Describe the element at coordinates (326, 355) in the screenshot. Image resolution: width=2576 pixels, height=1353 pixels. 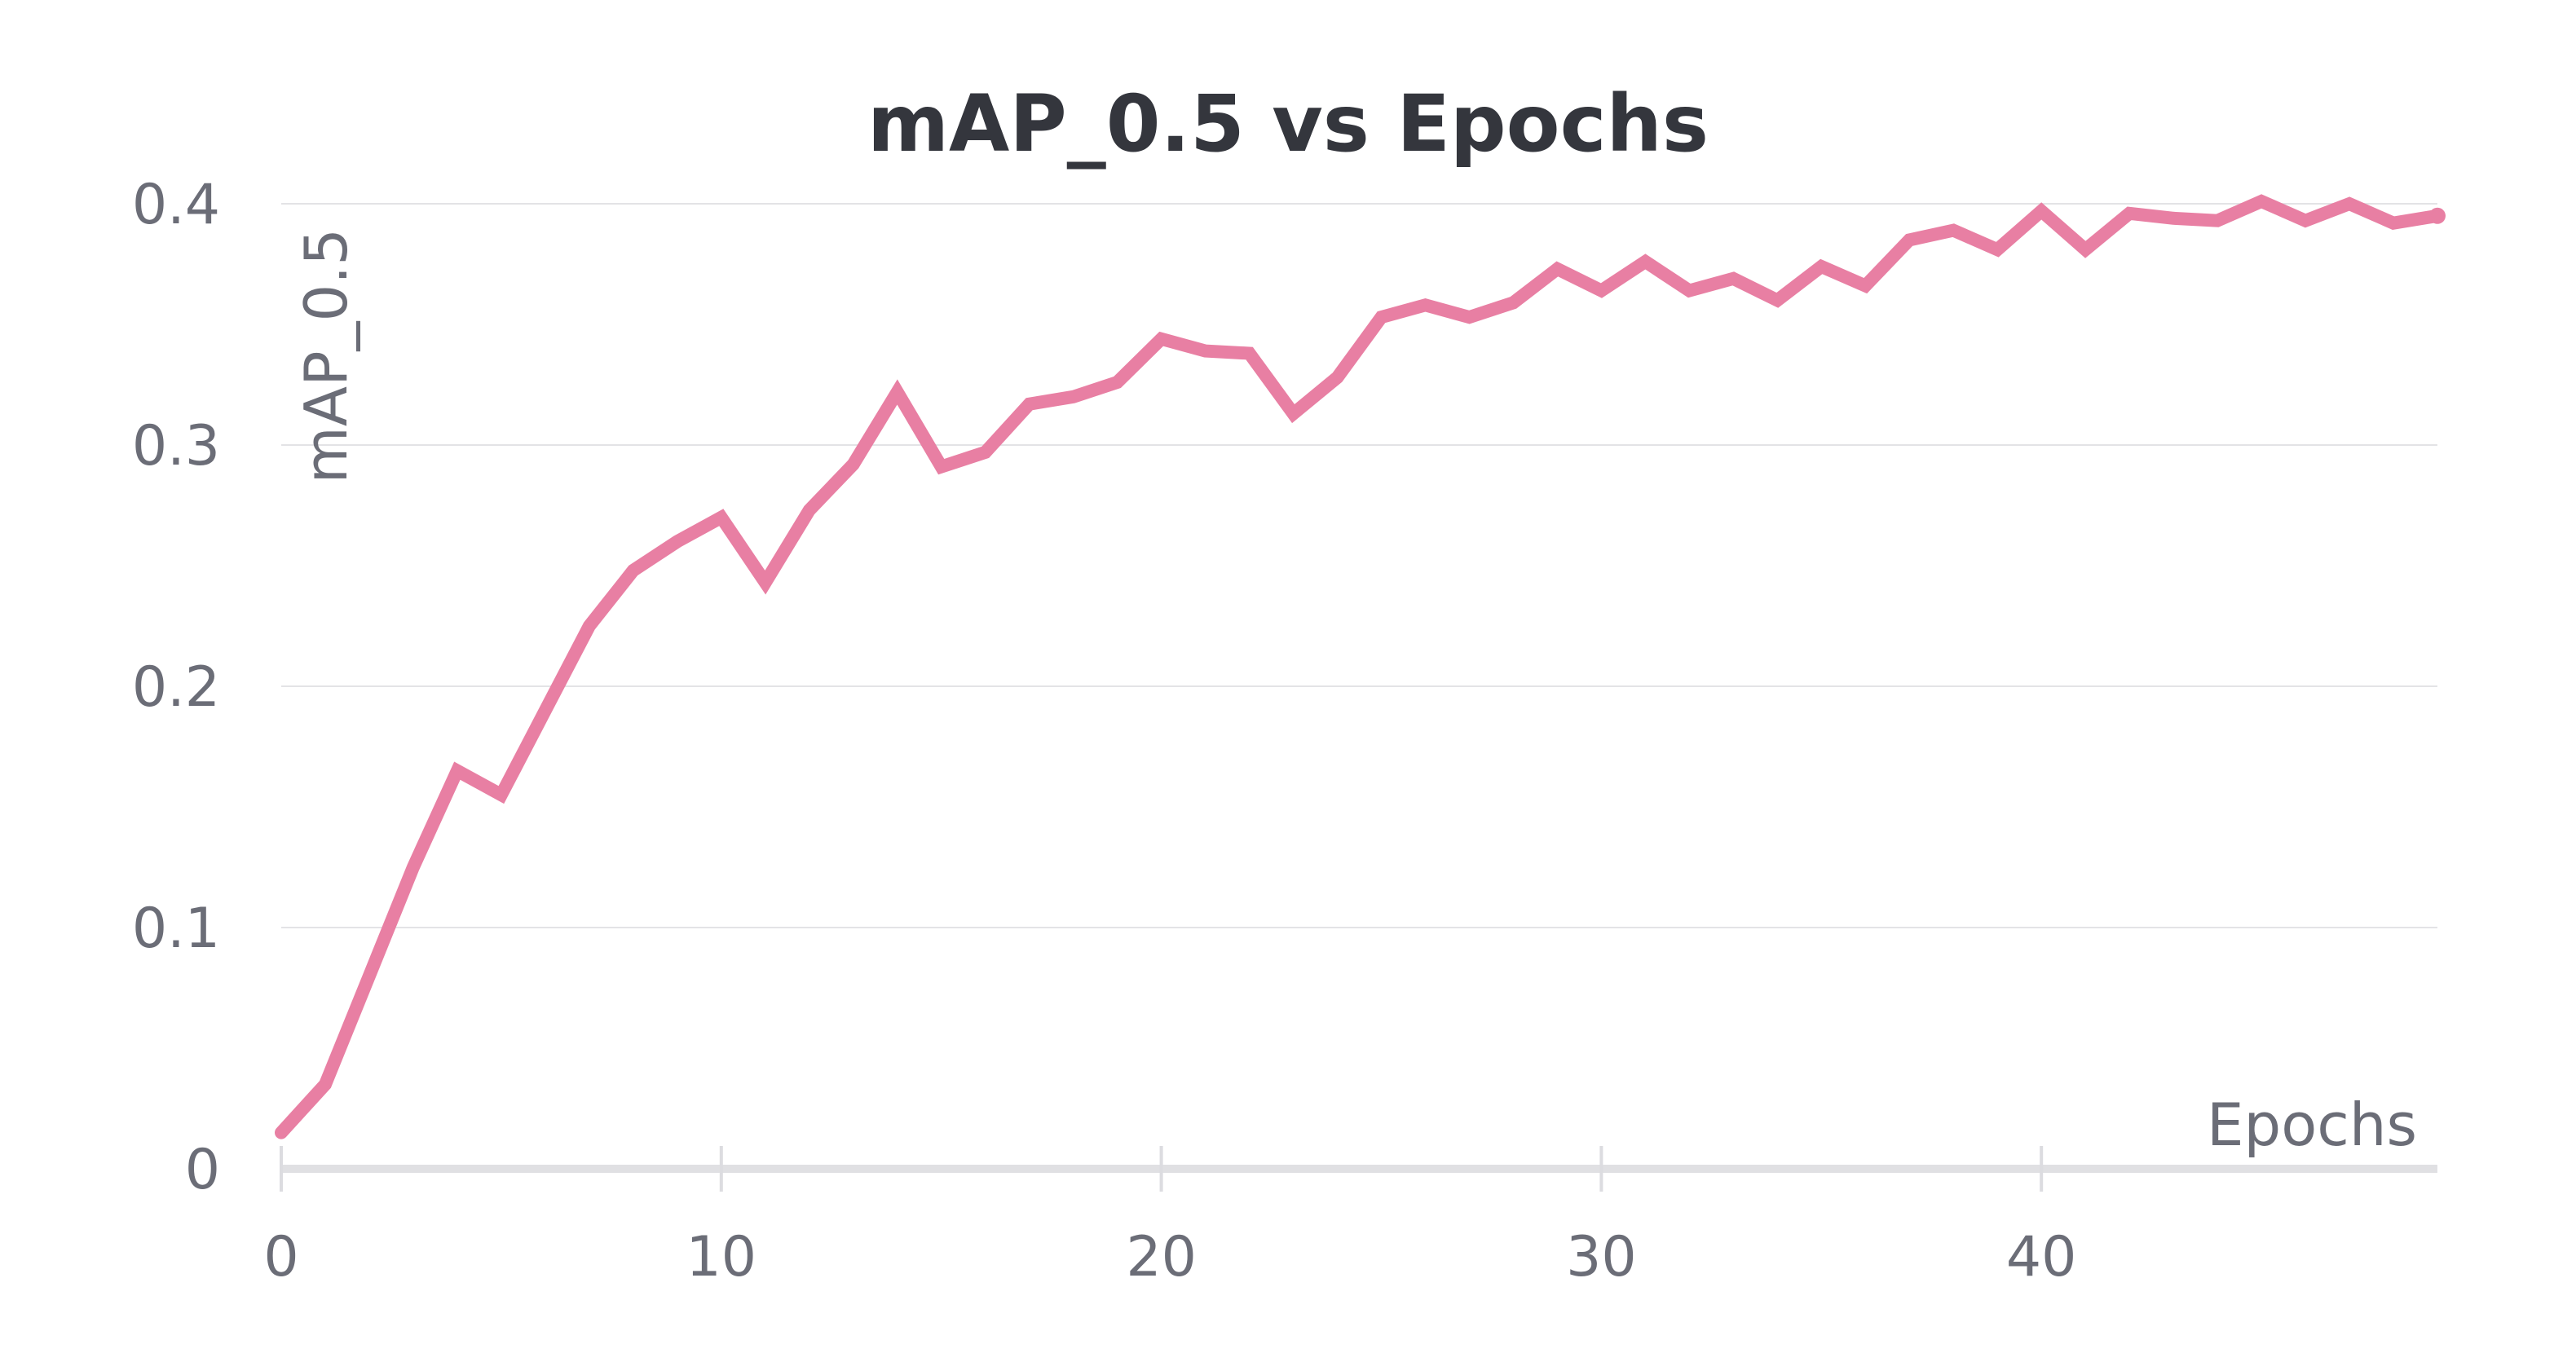
I see `y-axis-label: mAP_0.5` at that location.